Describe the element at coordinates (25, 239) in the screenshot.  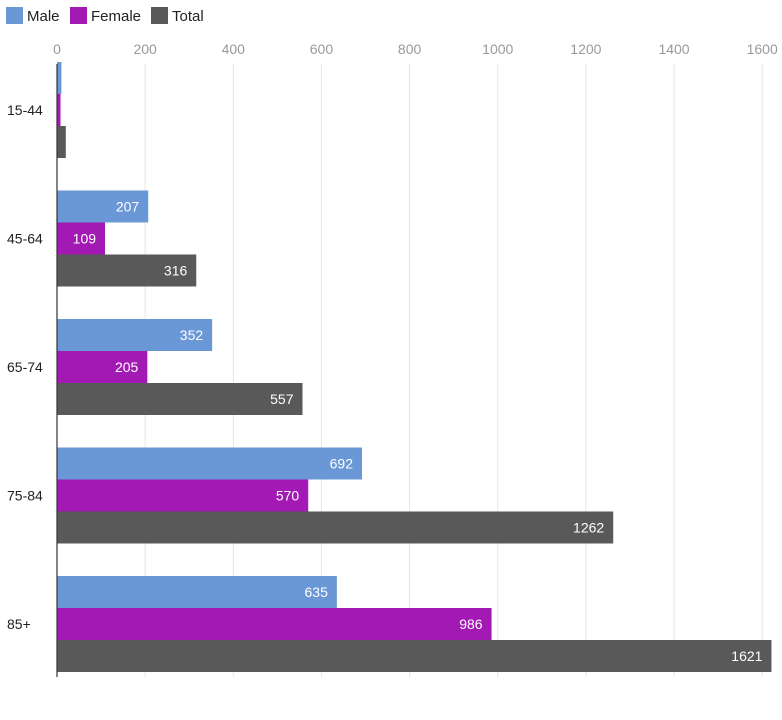
I see `category-label-45-64: 45-64` at that location.